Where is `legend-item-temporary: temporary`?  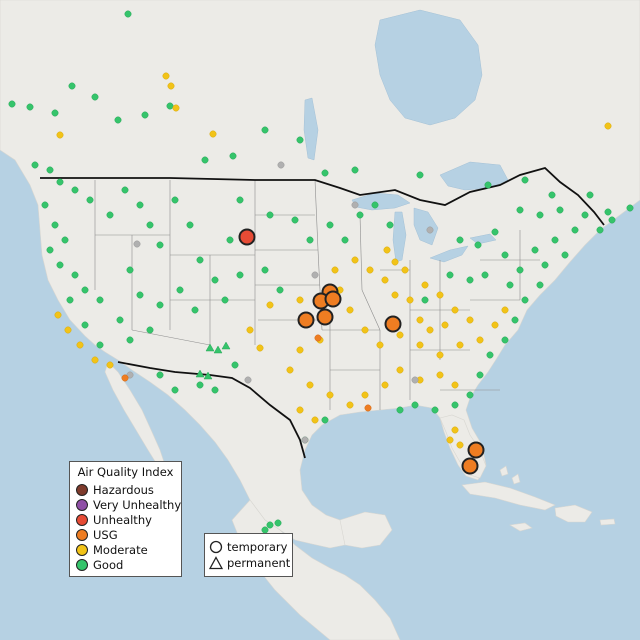
legend-item-temporary: temporary is located at coordinates (248, 547).